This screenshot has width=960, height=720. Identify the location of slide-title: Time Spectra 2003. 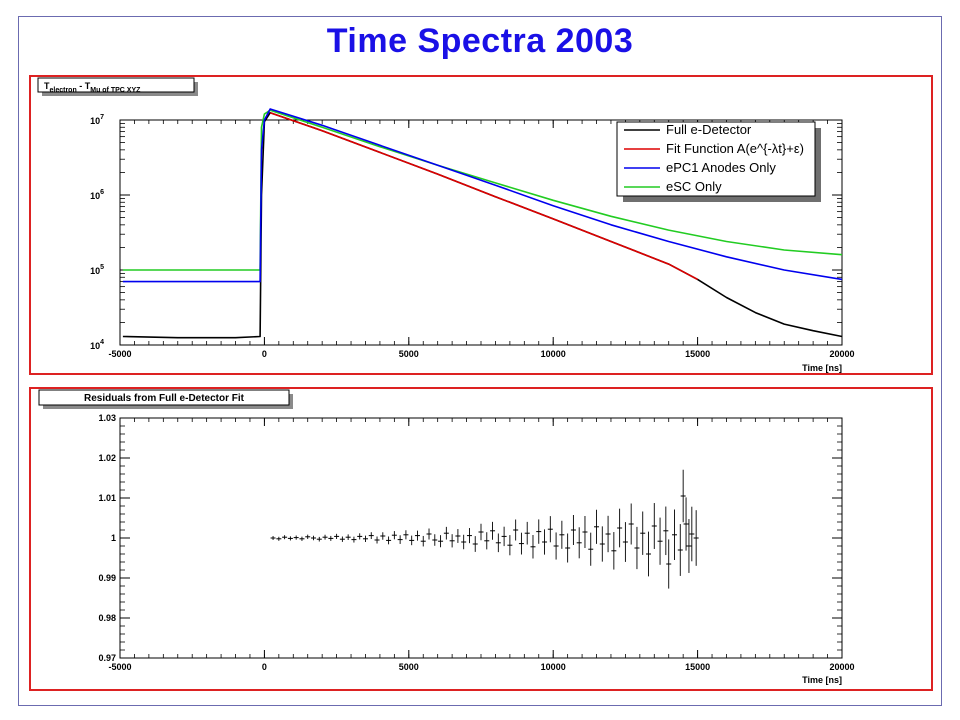
(480, 41).